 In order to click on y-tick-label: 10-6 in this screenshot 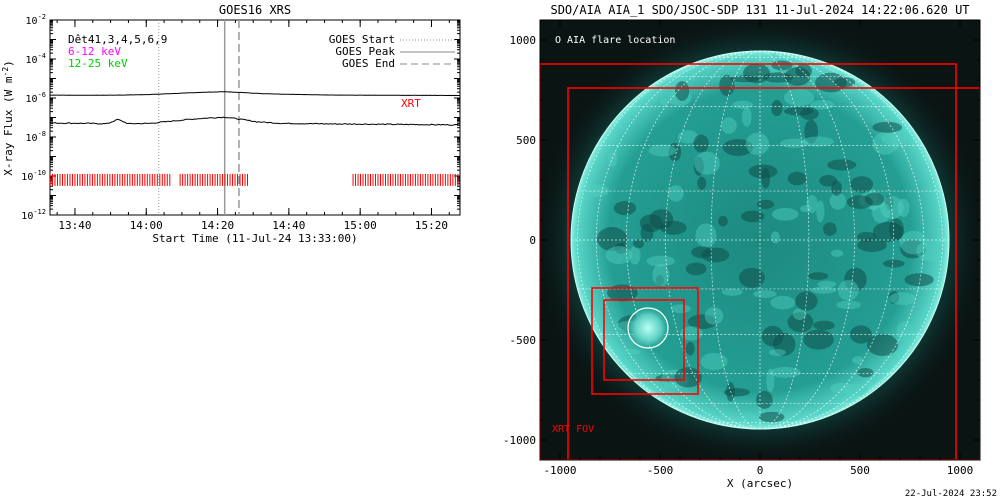, I will do `click(36, 98)`.